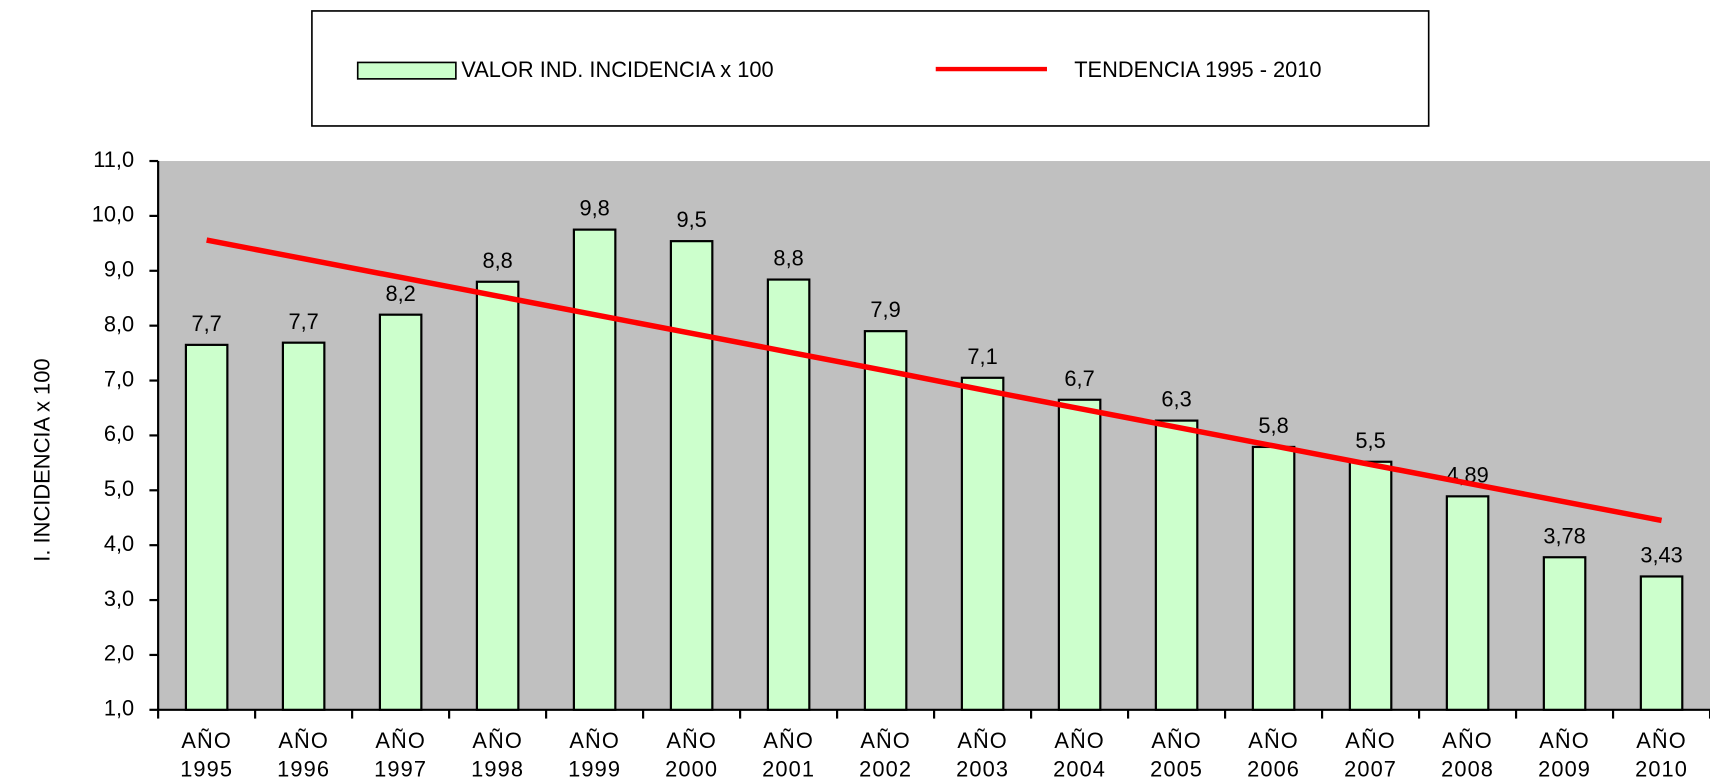  I want to click on x-tick-label: AÑO 1995, so click(207, 756).